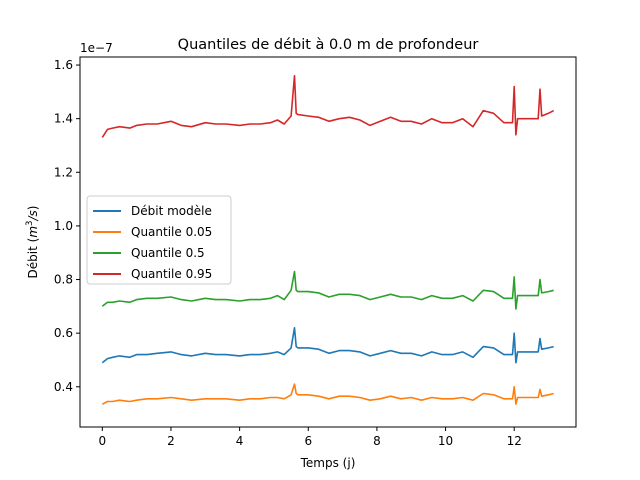  Describe the element at coordinates (63, 280) in the screenshot. I see `y-tick-label: 0.8` at that location.